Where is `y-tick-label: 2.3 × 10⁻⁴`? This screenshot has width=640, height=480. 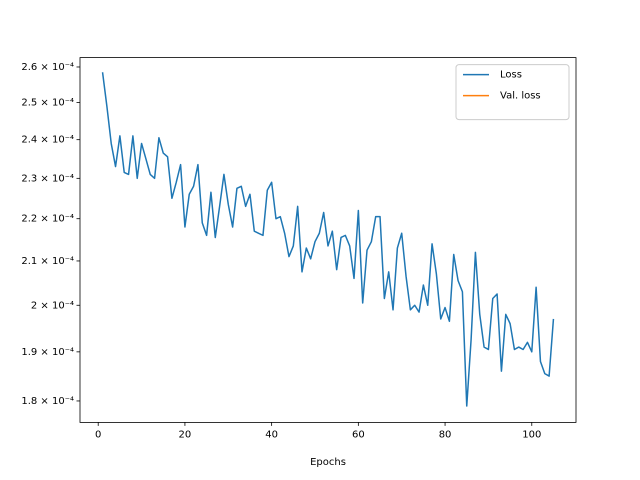 y-tick-label: 2.3 × 10⁻⁴ is located at coordinates (47, 178).